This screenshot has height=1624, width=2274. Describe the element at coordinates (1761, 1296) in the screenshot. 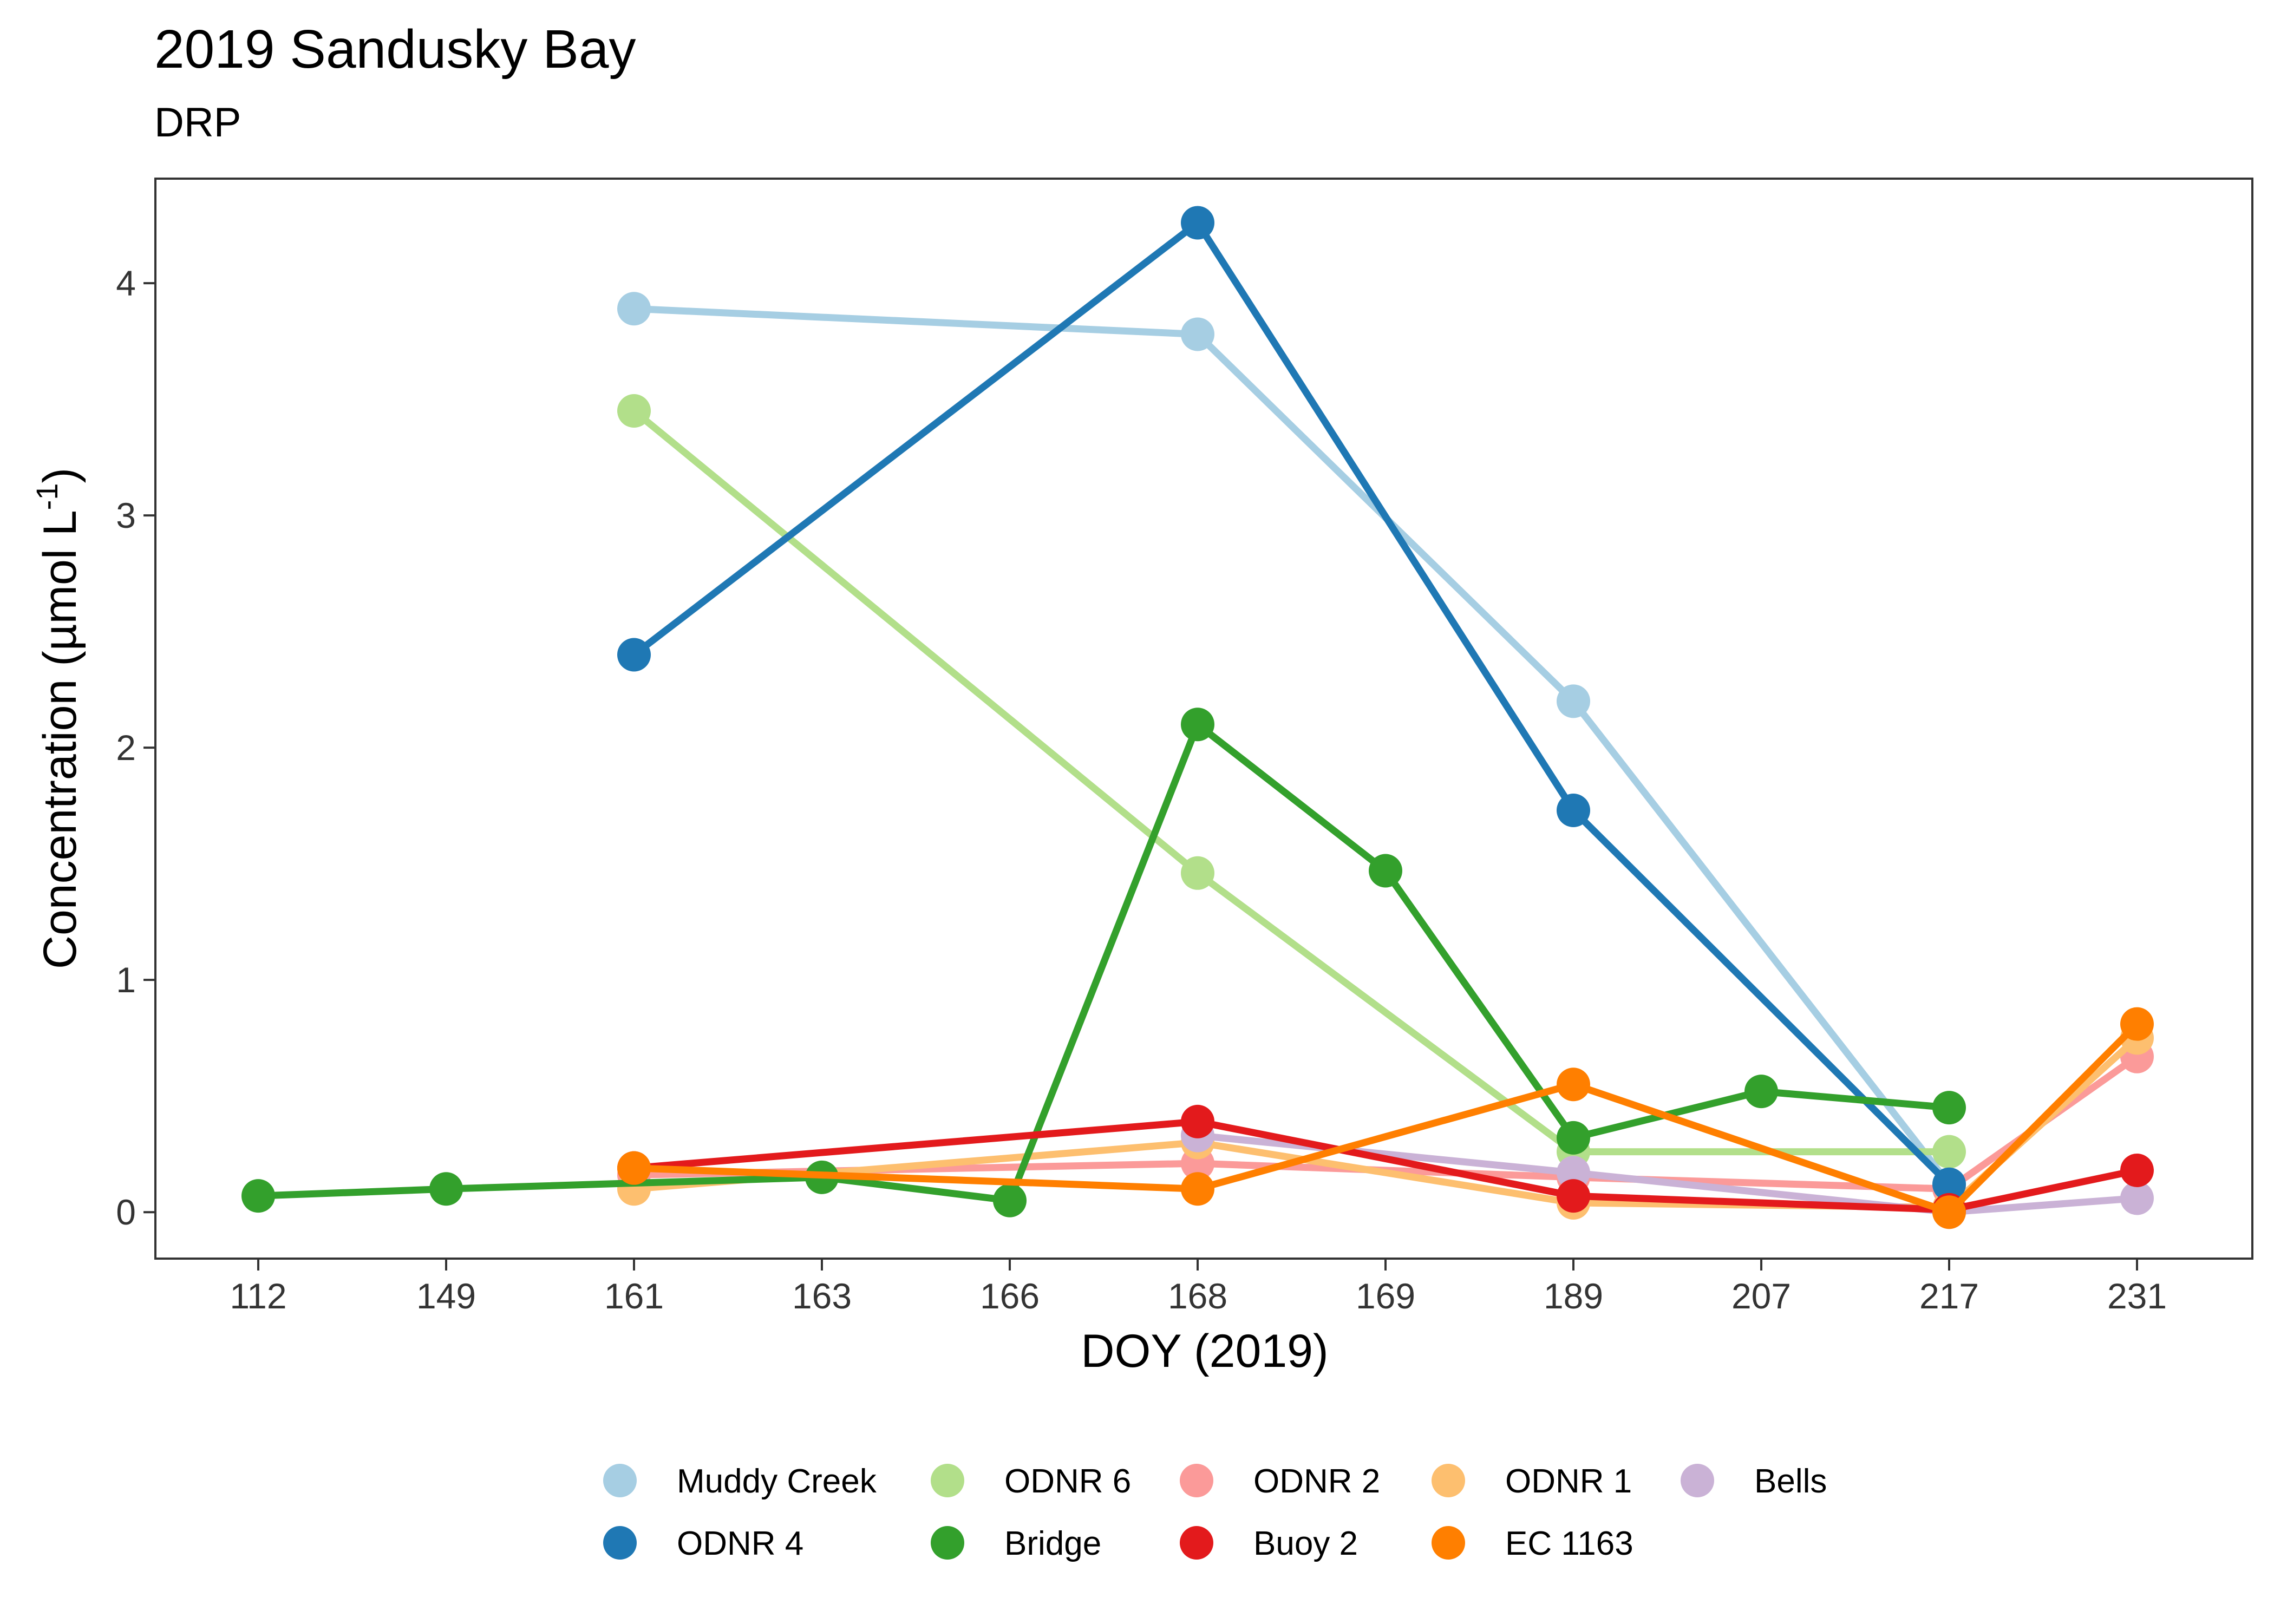

I see `x-tick-label-207: 207` at that location.